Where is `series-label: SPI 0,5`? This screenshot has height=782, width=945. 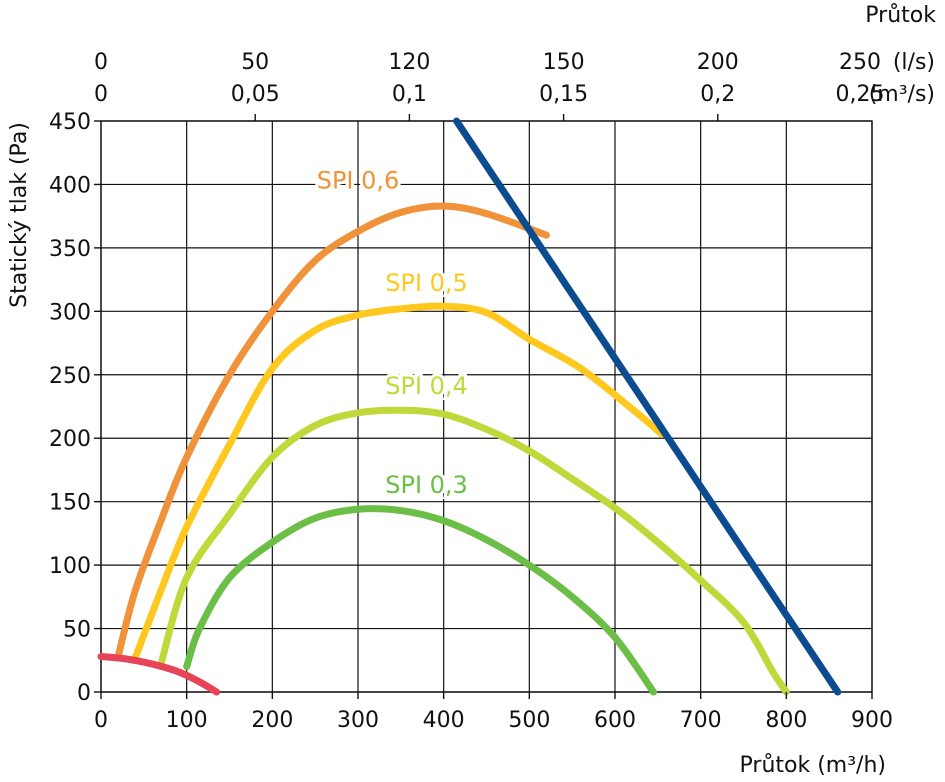 series-label: SPI 0,5 is located at coordinates (426, 283).